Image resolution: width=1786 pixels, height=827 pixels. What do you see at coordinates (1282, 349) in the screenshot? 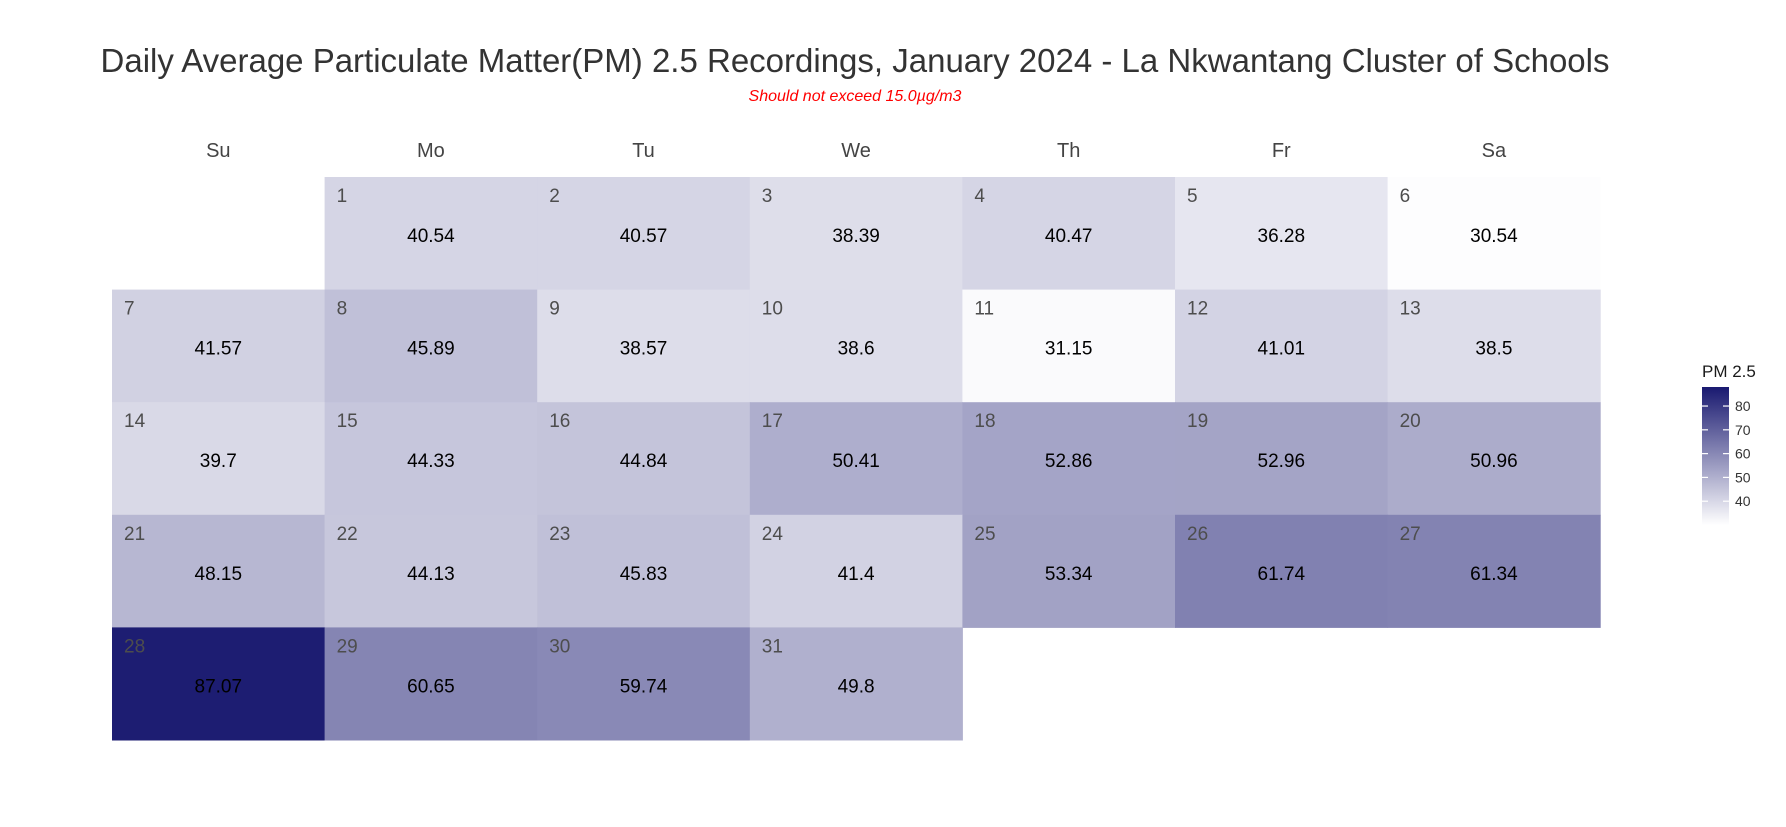
I see `cell-value: 41.01` at bounding box center [1282, 349].